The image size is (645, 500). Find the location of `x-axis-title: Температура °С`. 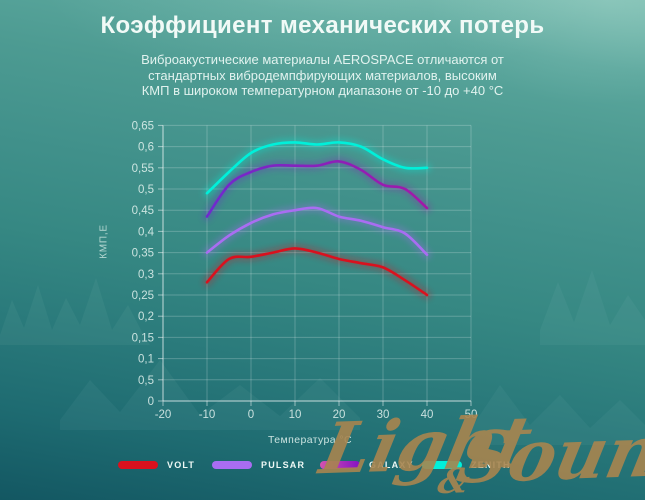

x-axis-title: Температура °С is located at coordinates (310, 440).